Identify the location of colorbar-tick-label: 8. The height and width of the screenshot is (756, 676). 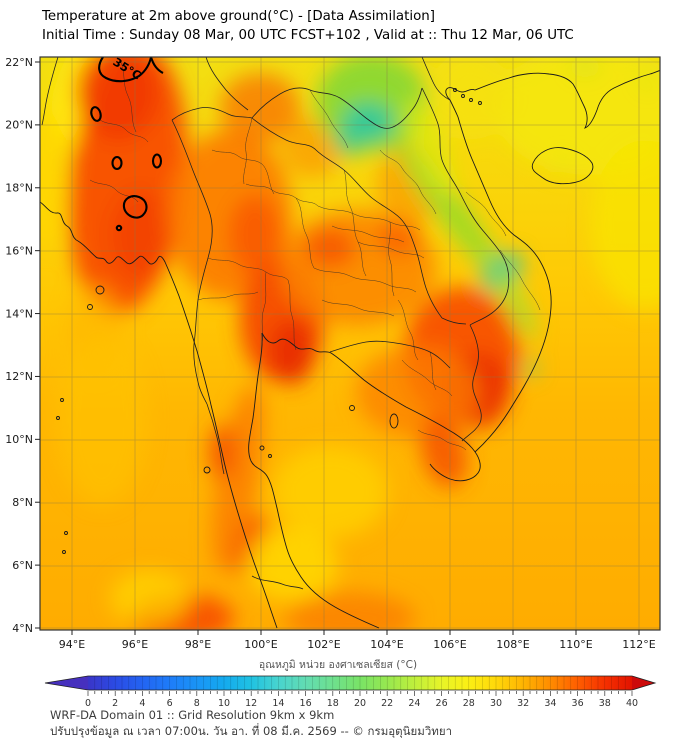
(197, 703).